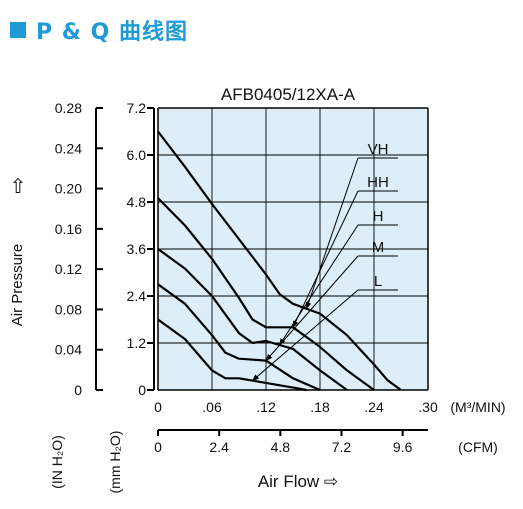 The image size is (523, 509). Describe the element at coordinates (115, 462) in the screenshot. I see `y-unit-right: (mm H₂O)` at that location.